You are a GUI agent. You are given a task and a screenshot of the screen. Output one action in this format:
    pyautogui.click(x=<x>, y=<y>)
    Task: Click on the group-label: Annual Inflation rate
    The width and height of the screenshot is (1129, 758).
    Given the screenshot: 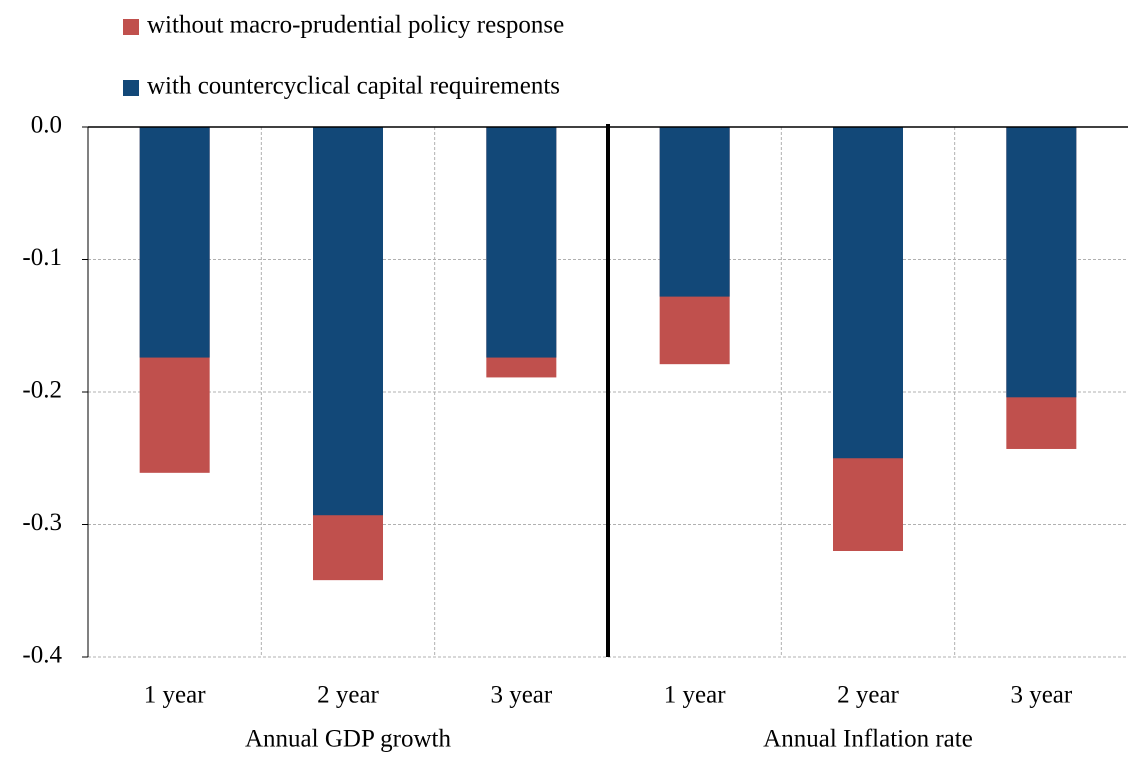 What is the action you would take?
    pyautogui.click(x=868, y=739)
    